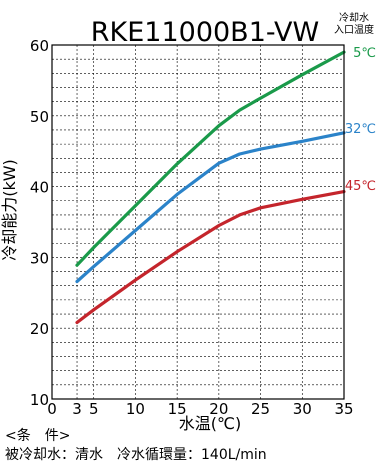 This screenshot has height=466, width=387. What do you see at coordinates (39, 329) in the screenshot?
I see `y-tick-label: 20` at bounding box center [39, 329].